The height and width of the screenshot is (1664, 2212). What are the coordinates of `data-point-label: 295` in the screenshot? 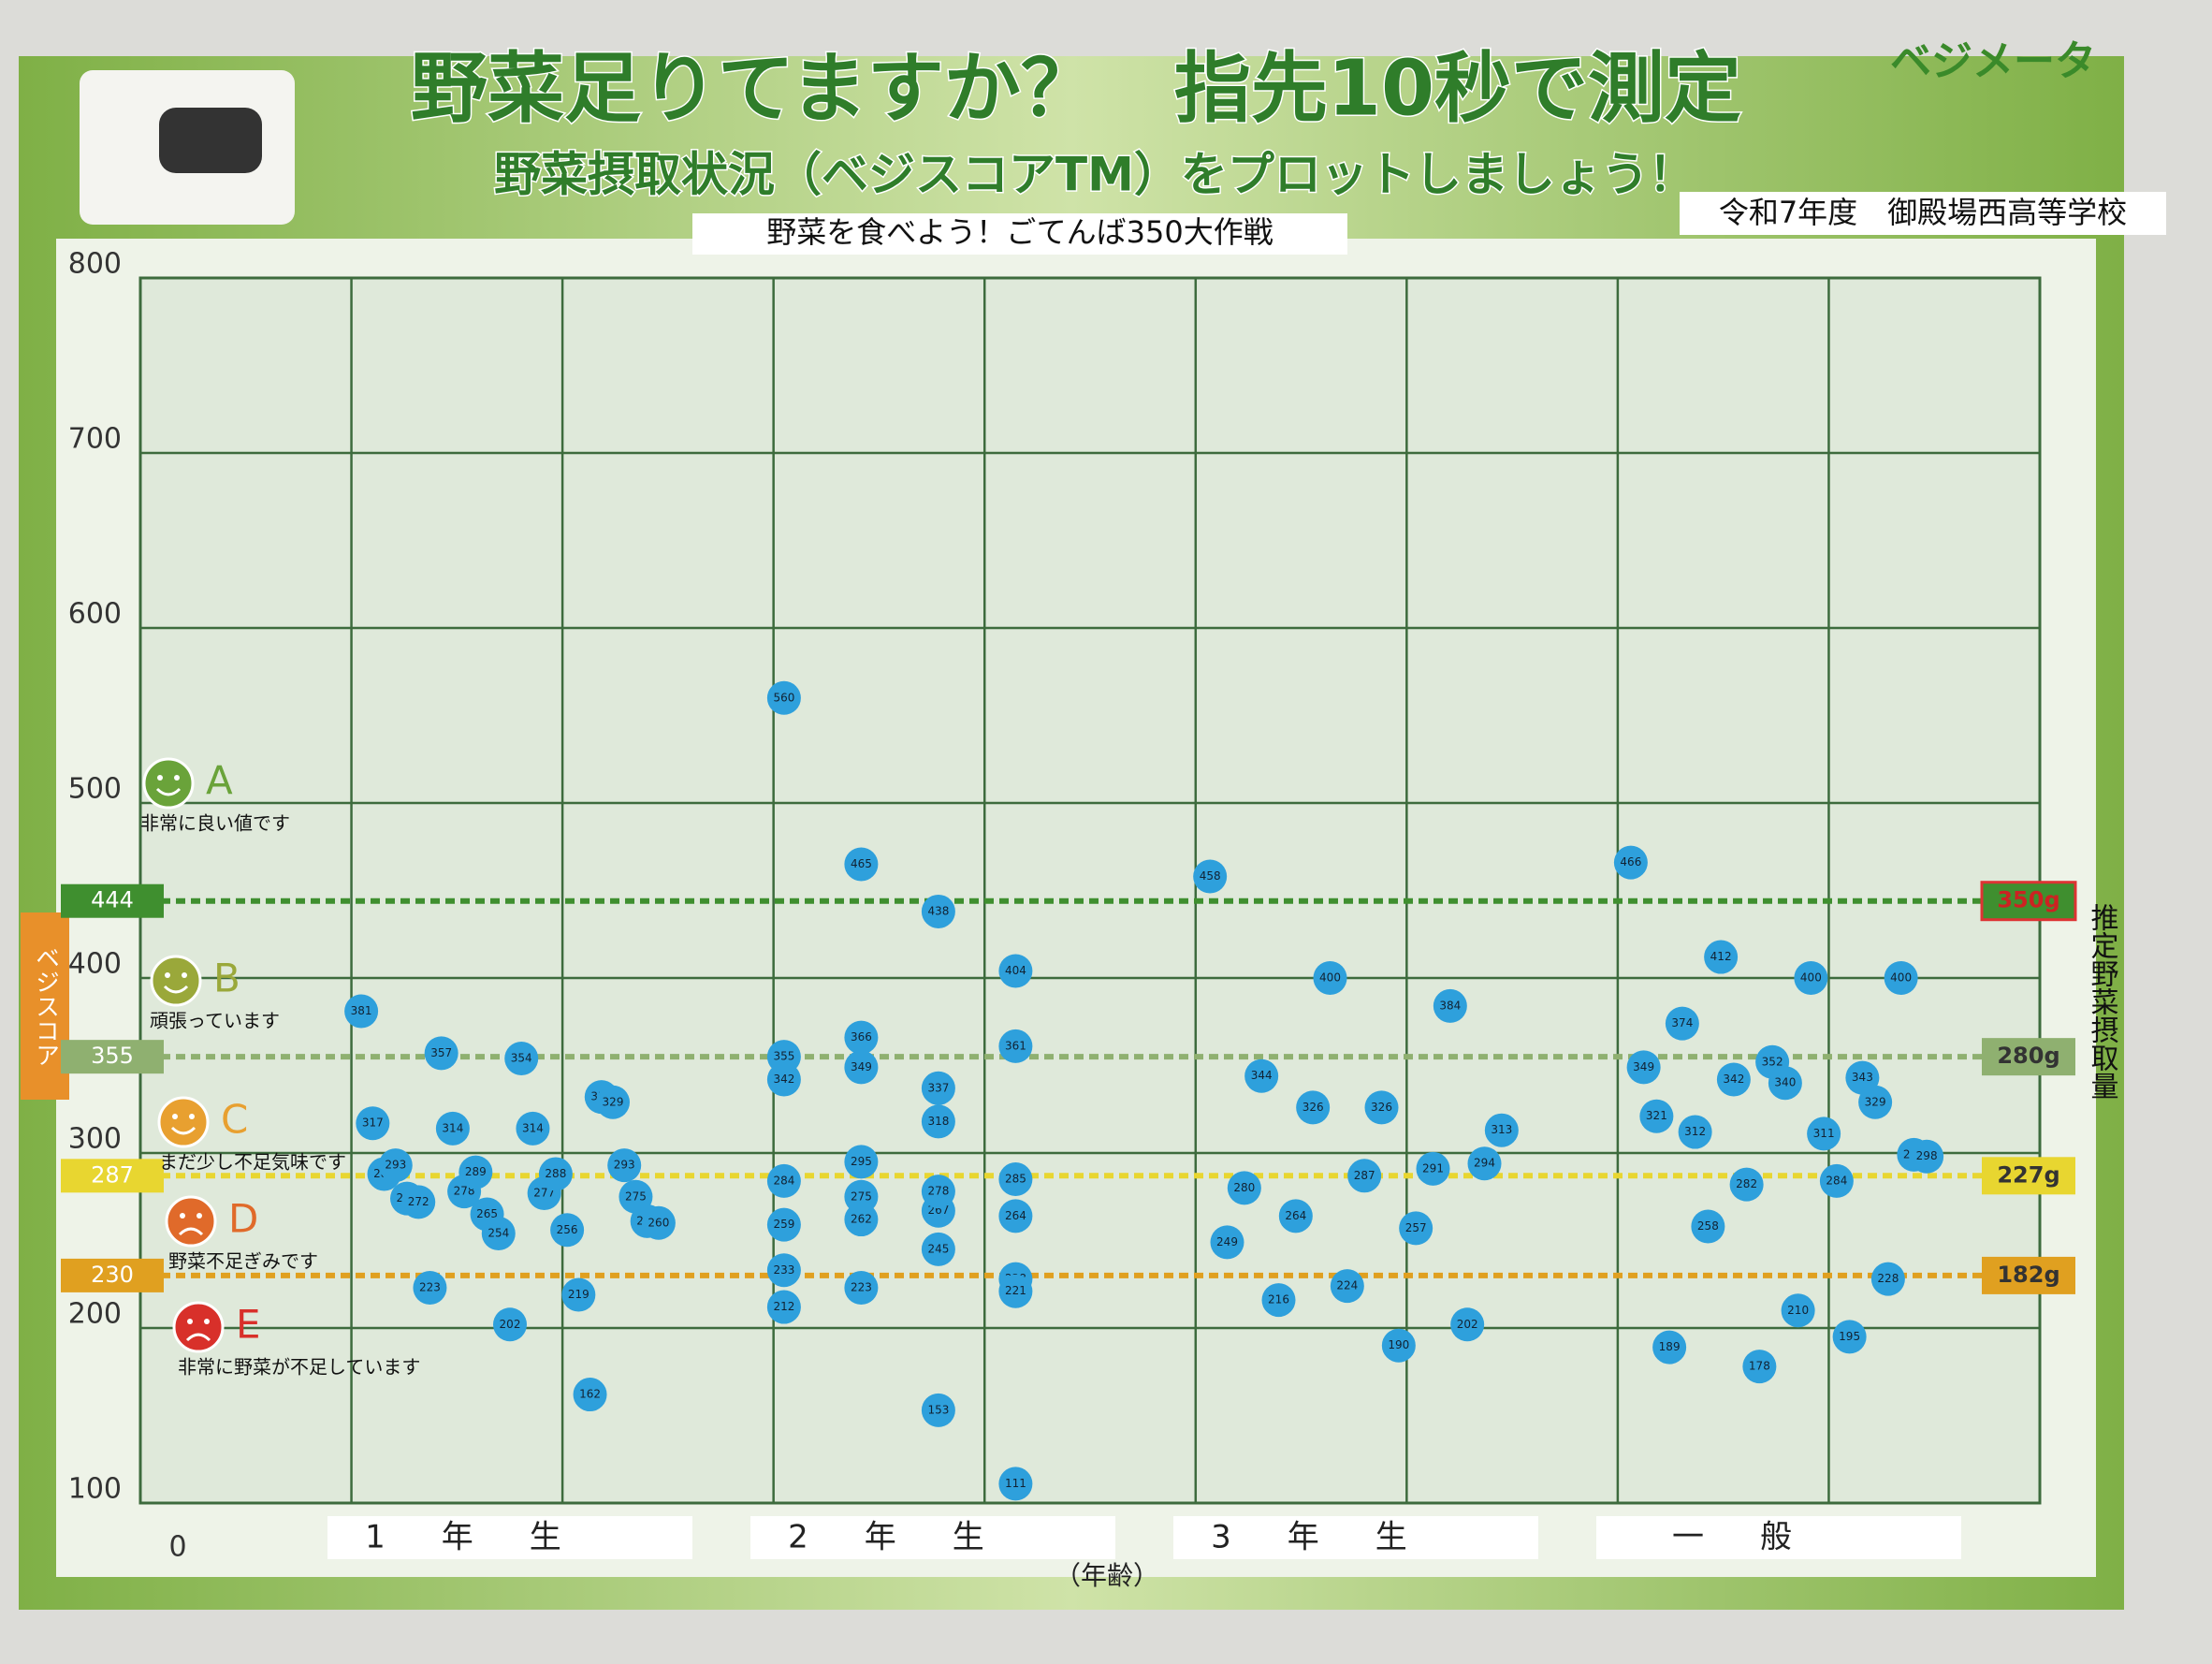 It's located at (861, 1161).